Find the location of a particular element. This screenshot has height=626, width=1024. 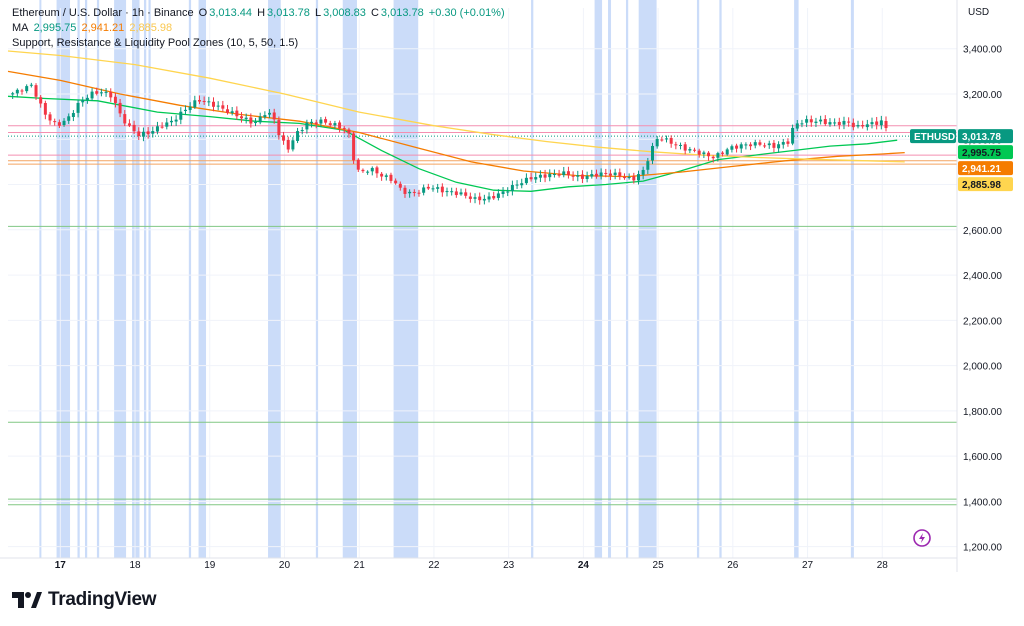

price-label-text: ETHUSD is located at coordinates (934, 137).